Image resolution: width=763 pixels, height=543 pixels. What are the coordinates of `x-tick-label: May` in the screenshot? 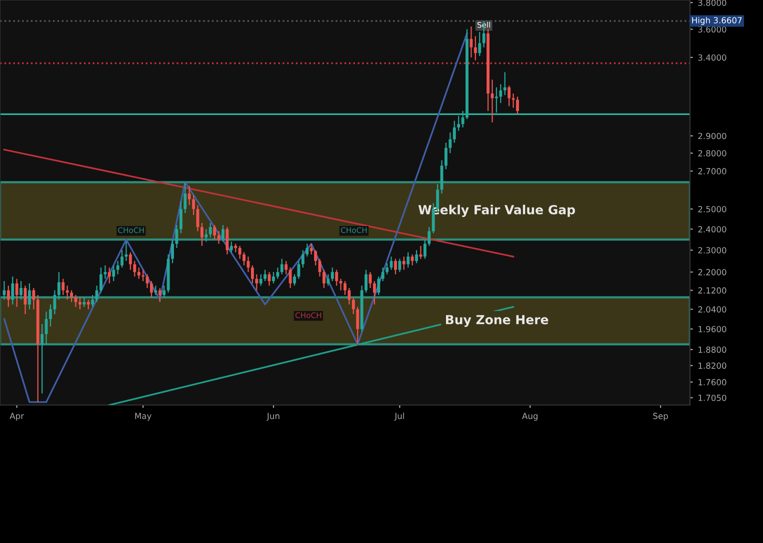 It's located at (143, 416).